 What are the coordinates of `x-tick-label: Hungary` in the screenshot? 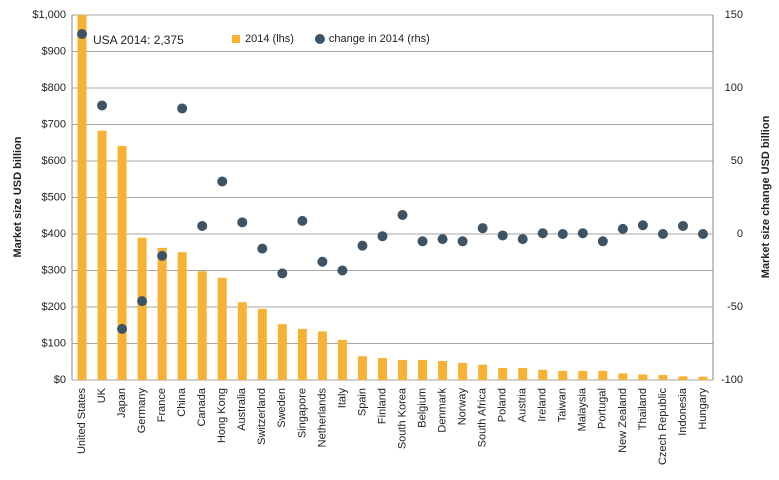 It's located at (703, 409).